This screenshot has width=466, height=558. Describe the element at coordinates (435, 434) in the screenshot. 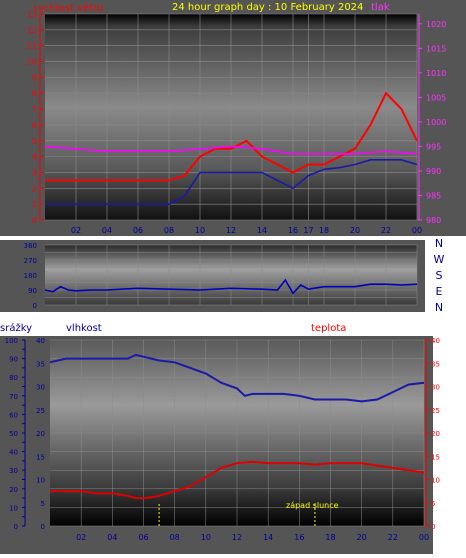

I see `temperature-tick-label: 20` at that location.